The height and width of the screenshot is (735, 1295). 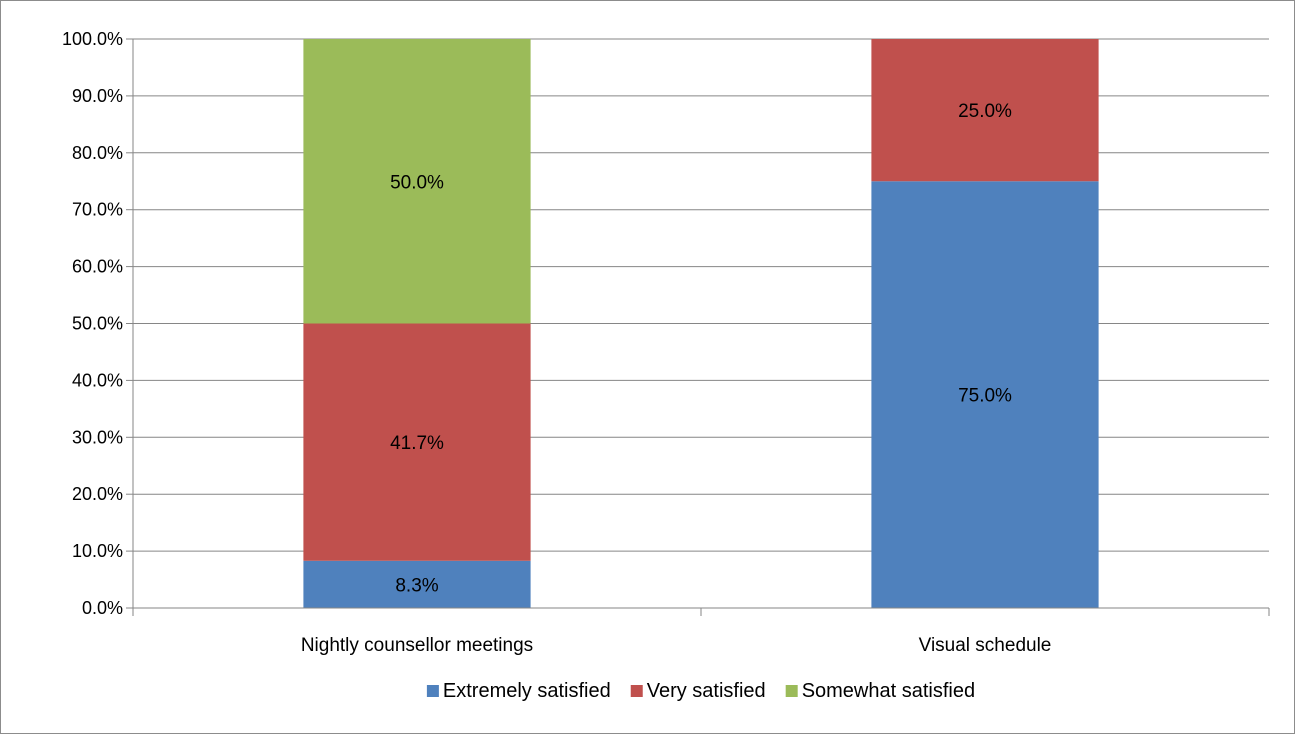 I want to click on legend-item: Extremely satisfied, so click(x=518, y=691).